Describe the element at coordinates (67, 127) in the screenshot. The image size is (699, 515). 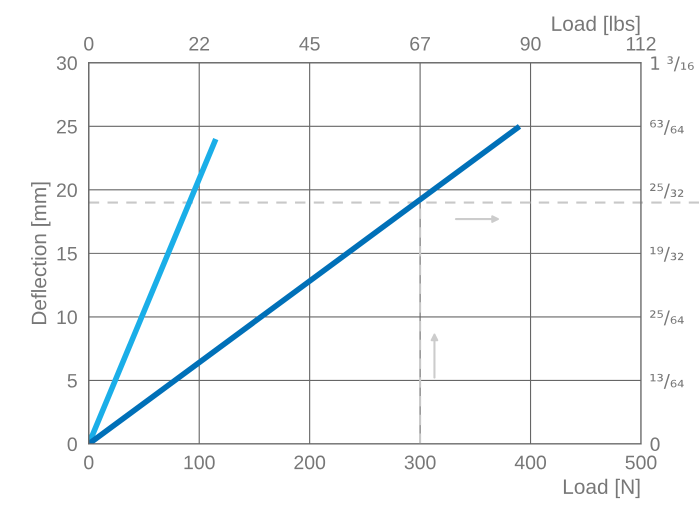
I see `y-tick-label: 25` at that location.